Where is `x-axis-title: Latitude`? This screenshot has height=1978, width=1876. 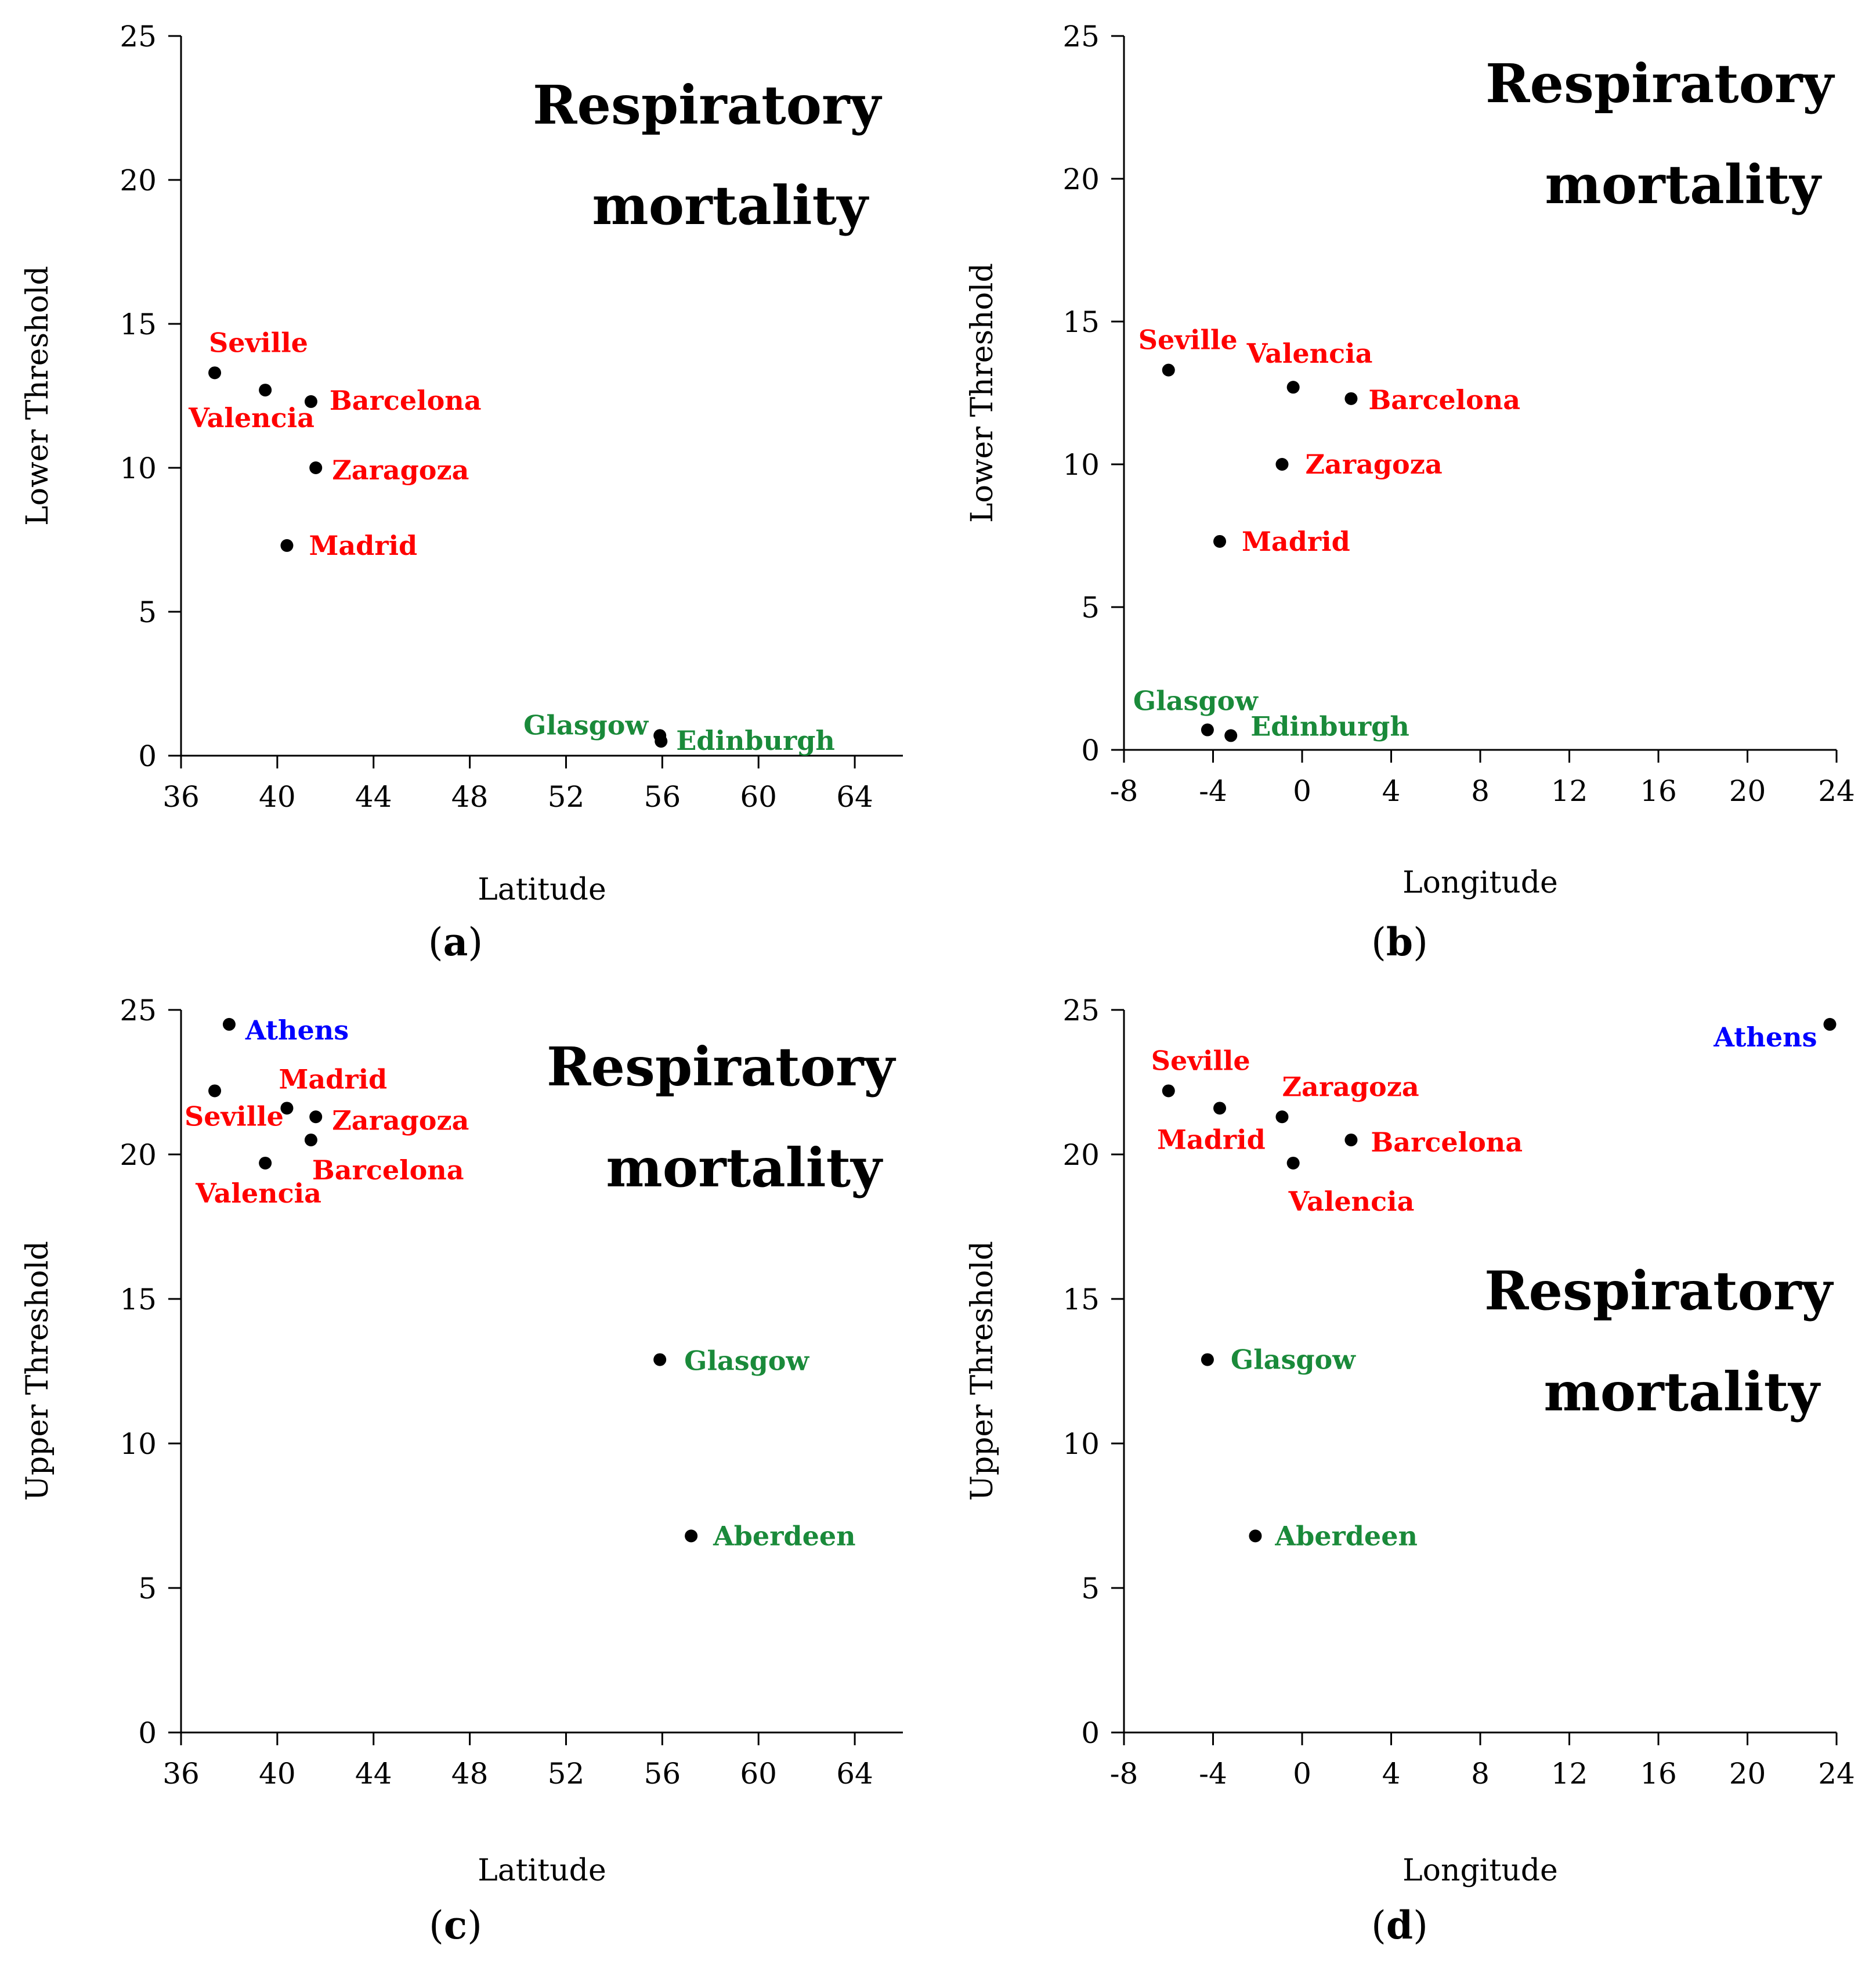
x-axis-title: Latitude is located at coordinates (542, 890).